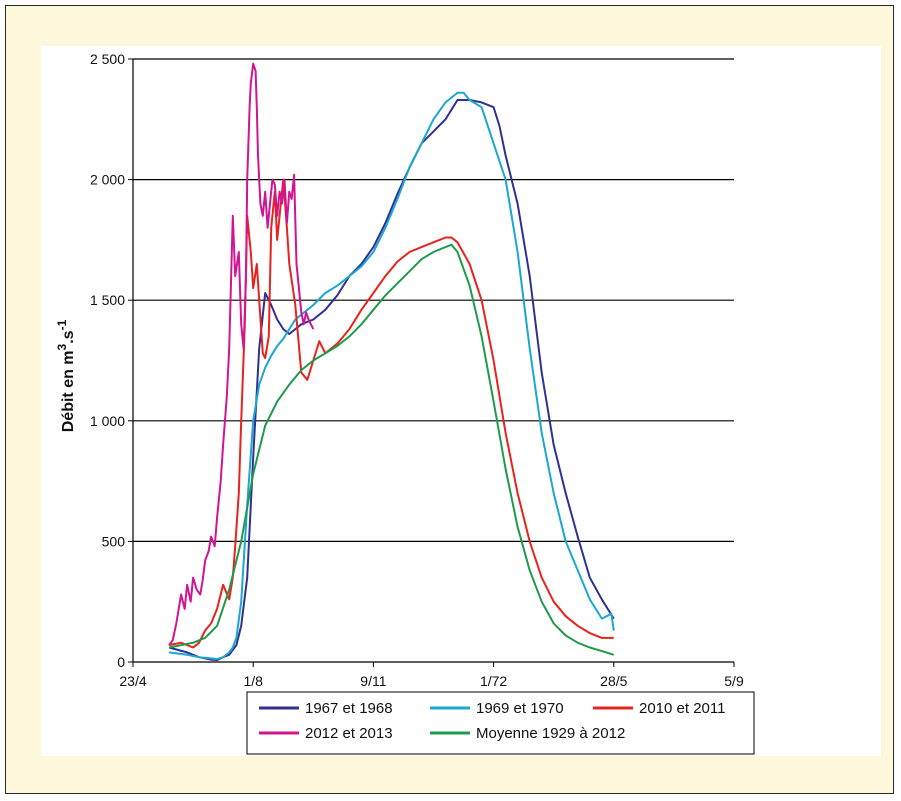 The image size is (901, 801). What do you see at coordinates (550, 733) in the screenshot?
I see `legend-label: Moyenne 1929 à 2012` at bounding box center [550, 733].